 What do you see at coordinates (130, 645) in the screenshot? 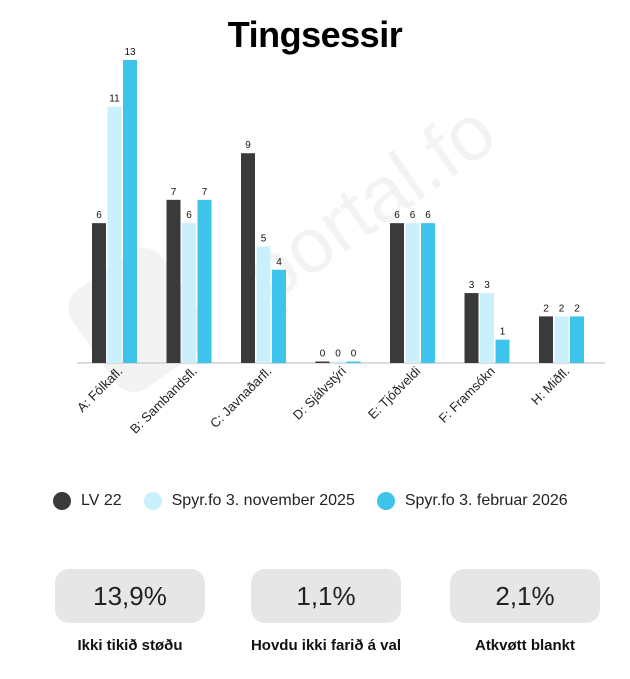
I see `stat-not-decided-label: Ikki tikið støðu` at bounding box center [130, 645].